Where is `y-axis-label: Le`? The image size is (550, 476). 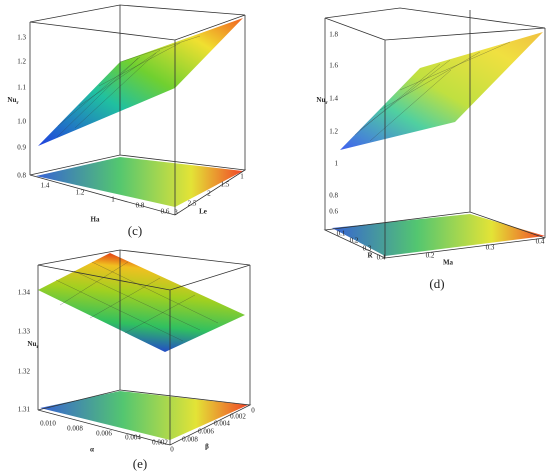
y-axis-label: Le is located at coordinates (203, 212).